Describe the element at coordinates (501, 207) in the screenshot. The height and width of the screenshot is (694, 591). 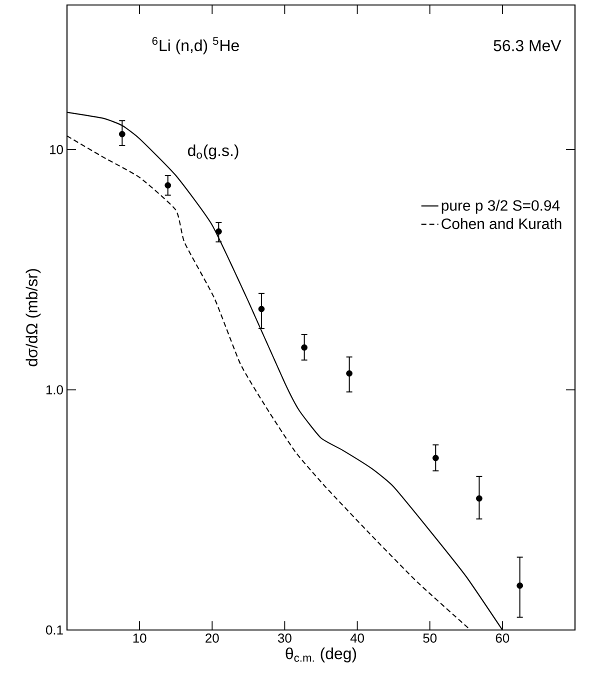
I see `legend-label: pure p 3/2 S=0.94` at that location.